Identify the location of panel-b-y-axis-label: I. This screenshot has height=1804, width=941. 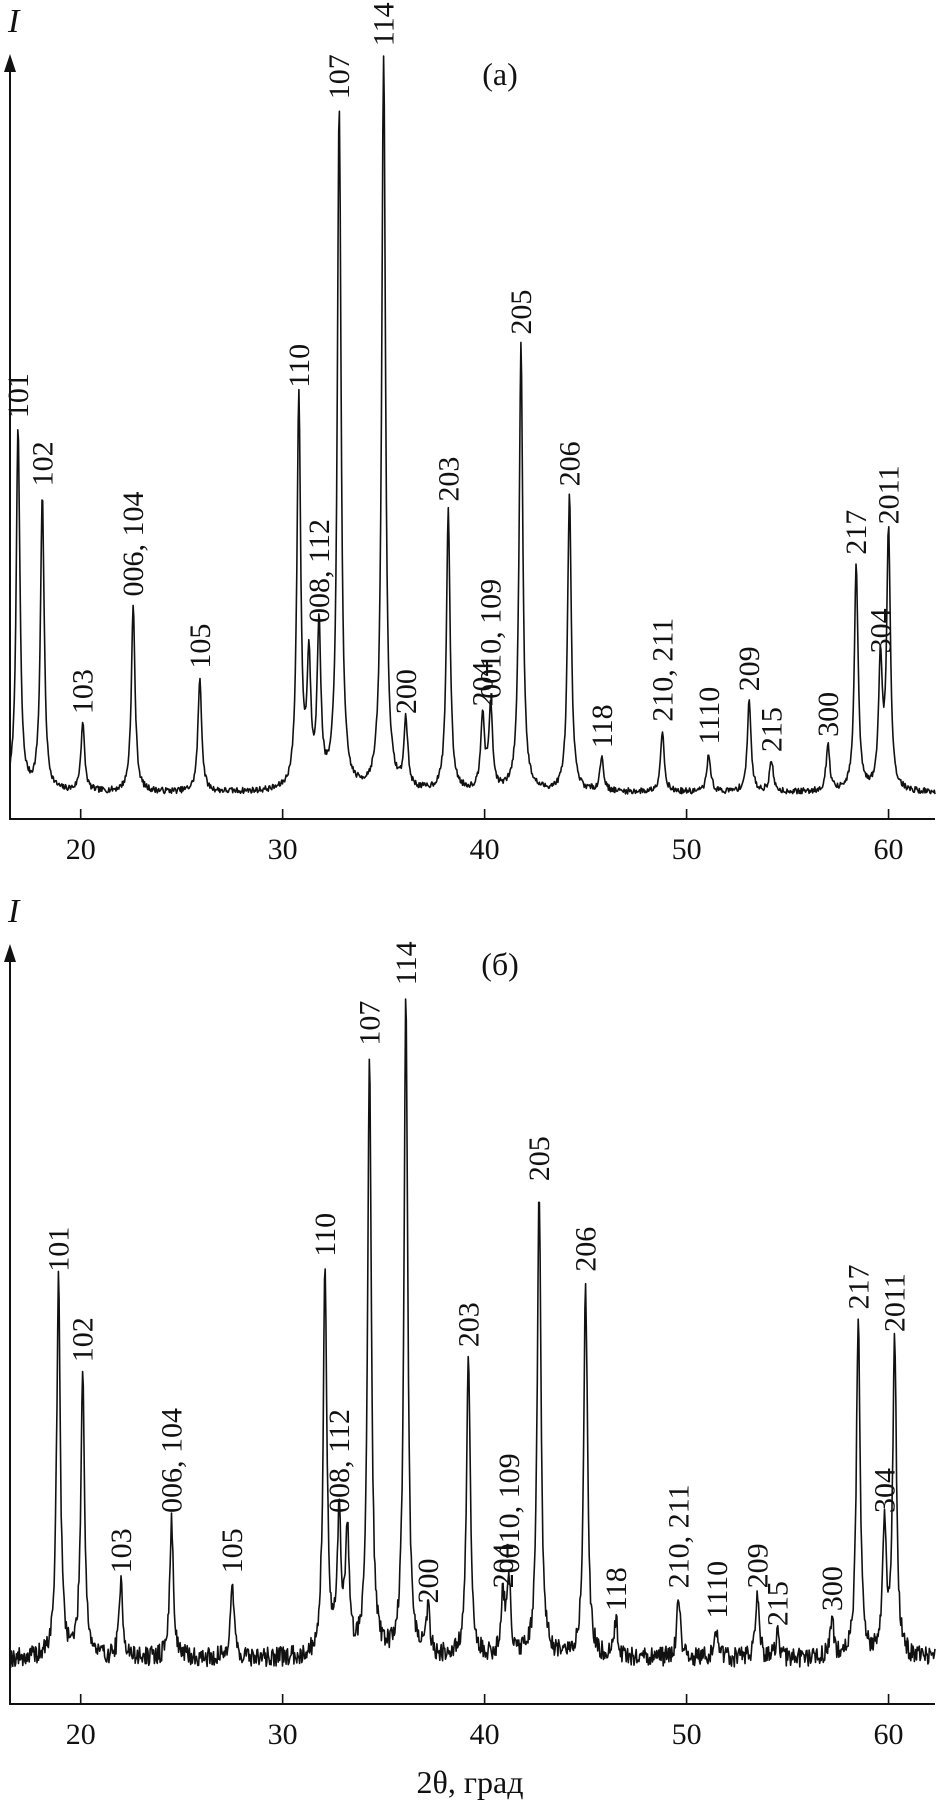
(14, 911).